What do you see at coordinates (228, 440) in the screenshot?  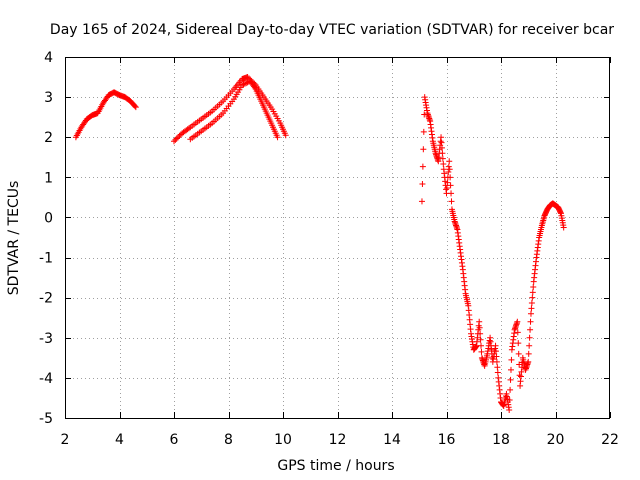 I see `x-tick-label: 8` at bounding box center [228, 440].